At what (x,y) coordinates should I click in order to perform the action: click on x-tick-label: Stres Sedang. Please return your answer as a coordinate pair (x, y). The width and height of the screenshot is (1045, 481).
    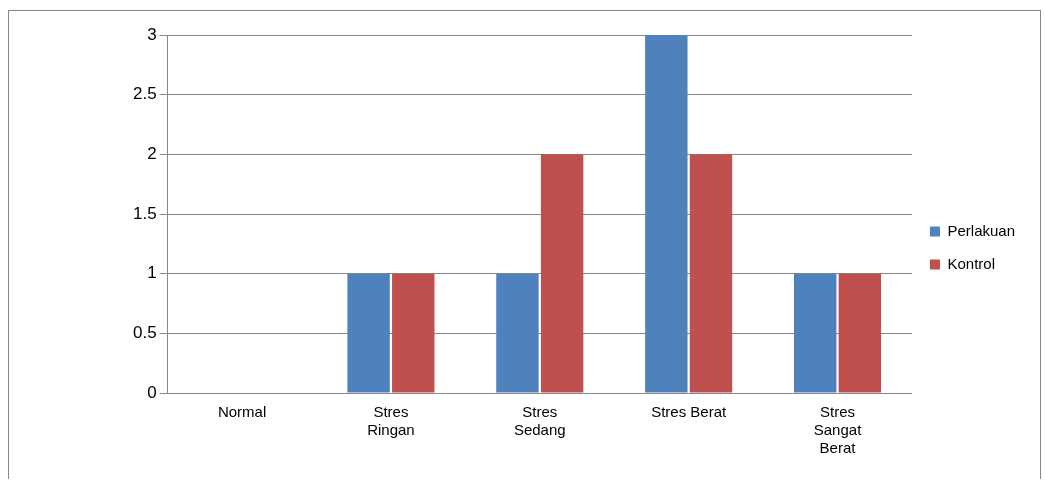
    Looking at the image, I should click on (539, 421).